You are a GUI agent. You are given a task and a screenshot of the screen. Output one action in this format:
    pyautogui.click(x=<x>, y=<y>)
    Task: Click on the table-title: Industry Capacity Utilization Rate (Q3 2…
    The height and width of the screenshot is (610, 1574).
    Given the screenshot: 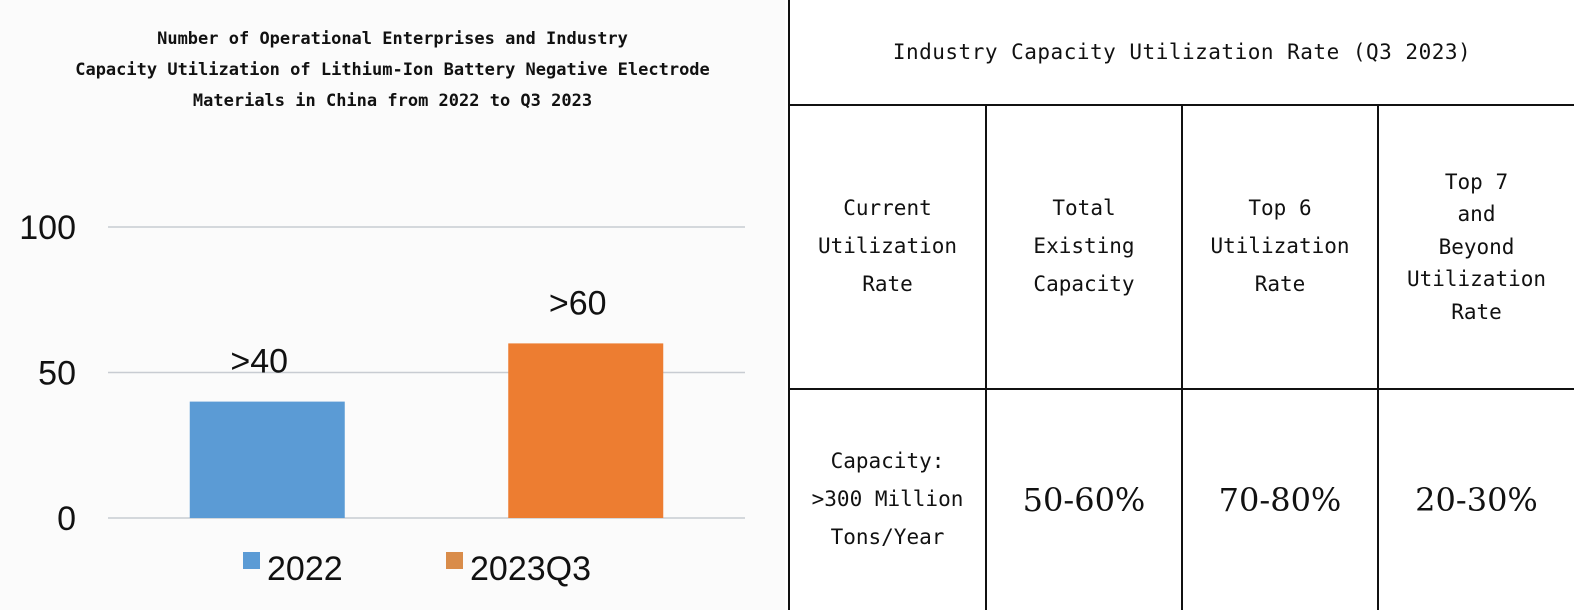 What is the action you would take?
    pyautogui.click(x=1182, y=53)
    